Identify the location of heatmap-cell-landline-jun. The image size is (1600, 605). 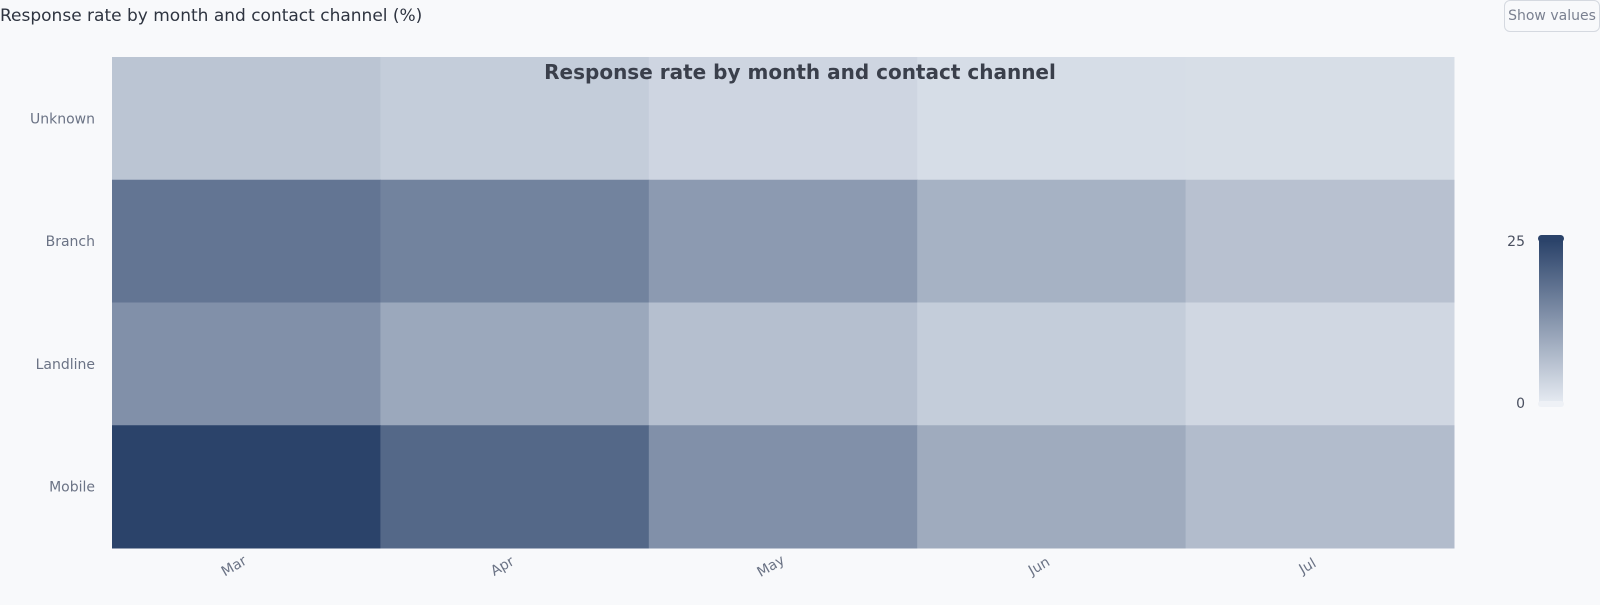
(1052, 364).